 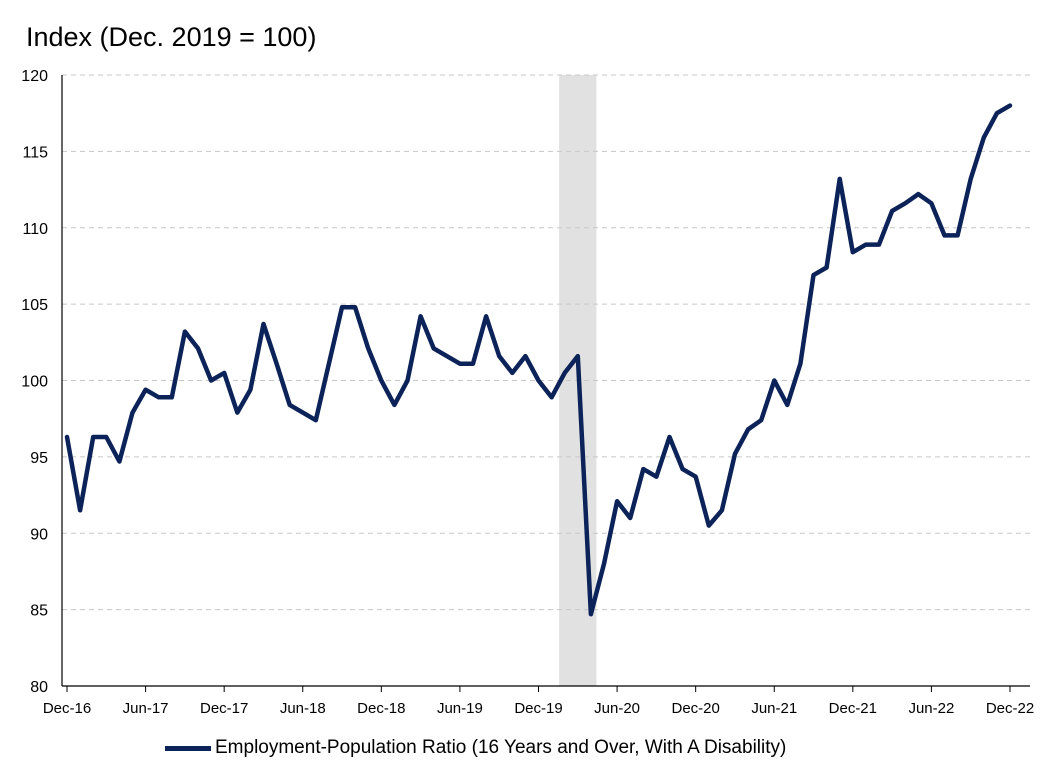 I want to click on x-tick-label: Jun-21, so click(x=774, y=708).